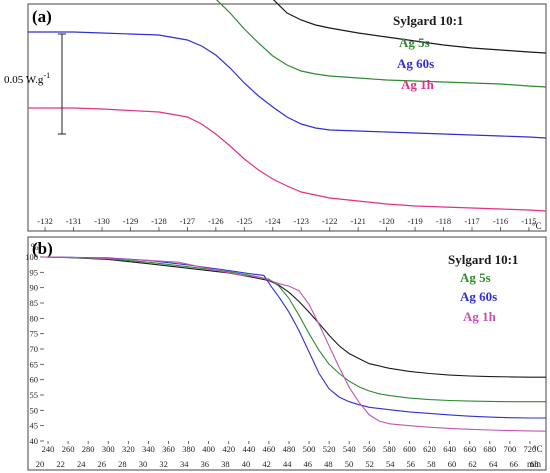  What do you see at coordinates (216, 221) in the screenshot?
I see `panel-a-x-tick-label: -126` at bounding box center [216, 221].